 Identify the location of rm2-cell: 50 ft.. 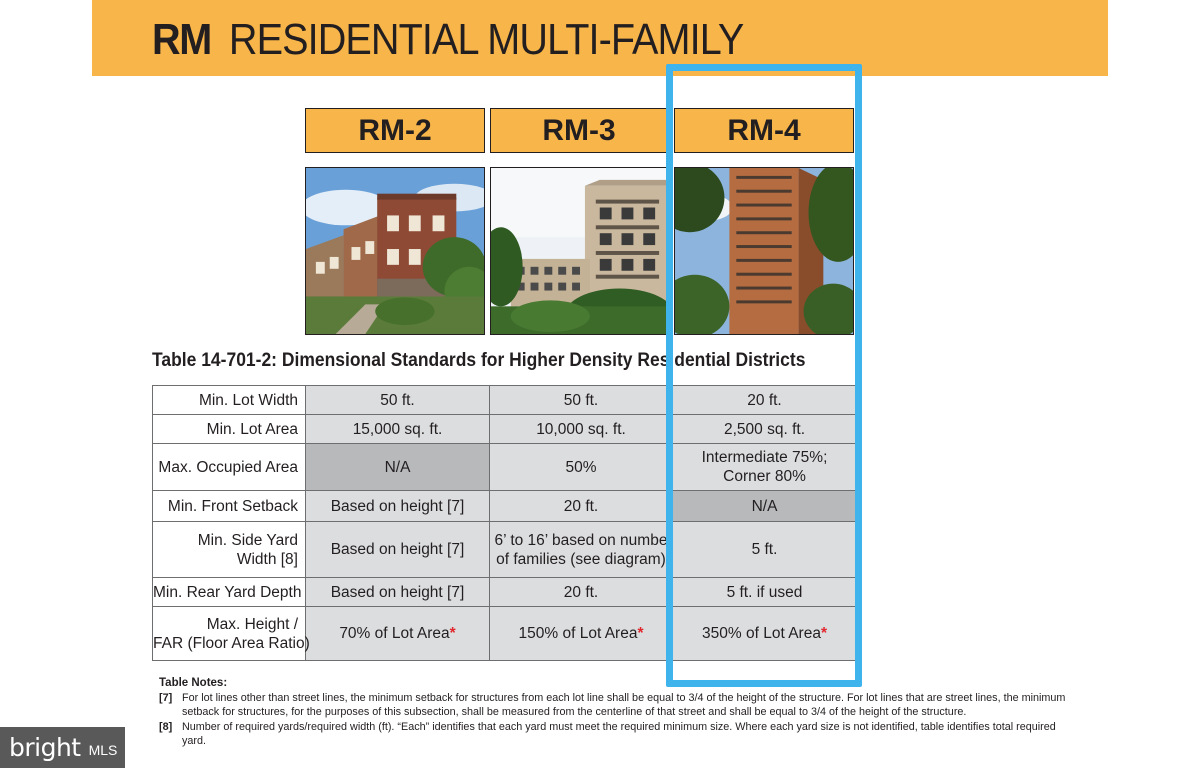
(397, 400).